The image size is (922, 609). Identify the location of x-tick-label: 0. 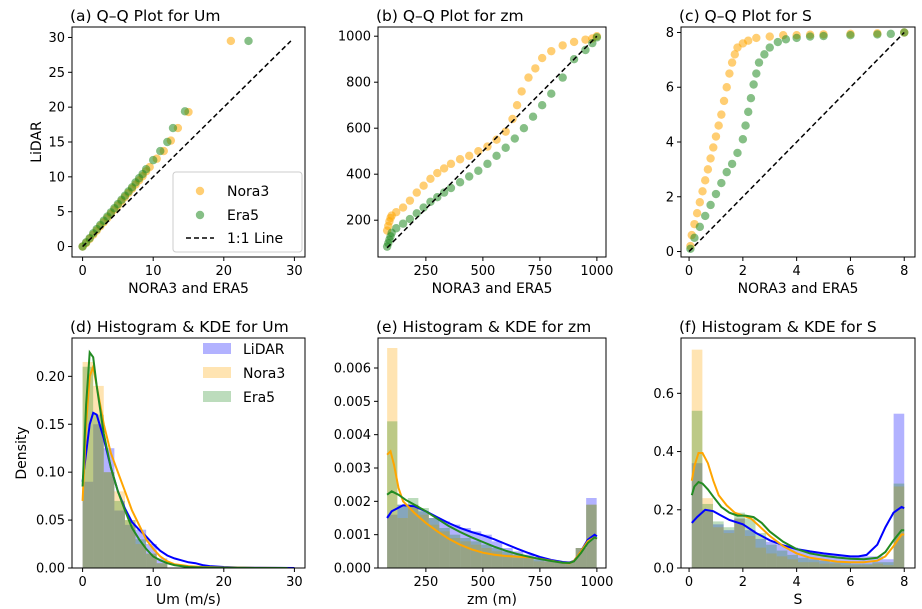
(689, 582).